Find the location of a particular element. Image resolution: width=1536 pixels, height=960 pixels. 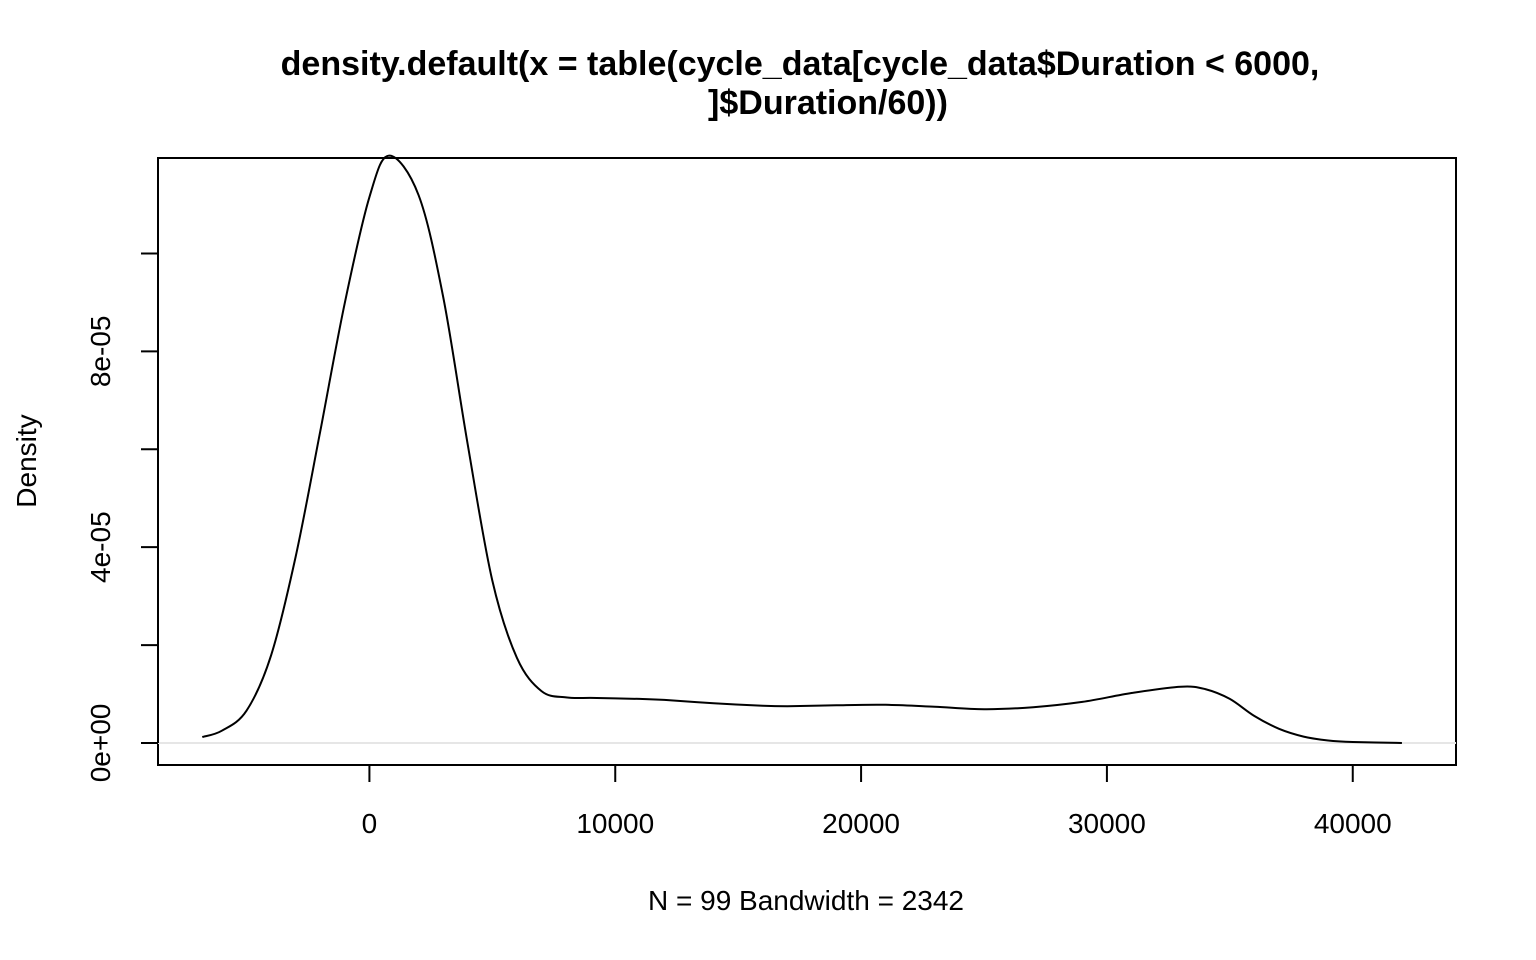

x-tick-label: 0 is located at coordinates (370, 823).